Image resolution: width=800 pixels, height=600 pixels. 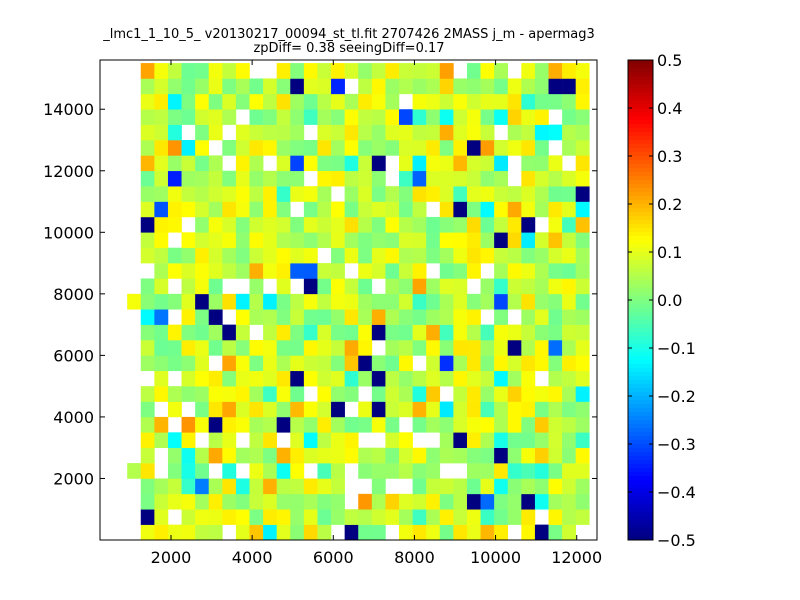 I want to click on colorbar-tick-label: 0.0, so click(x=669, y=300).